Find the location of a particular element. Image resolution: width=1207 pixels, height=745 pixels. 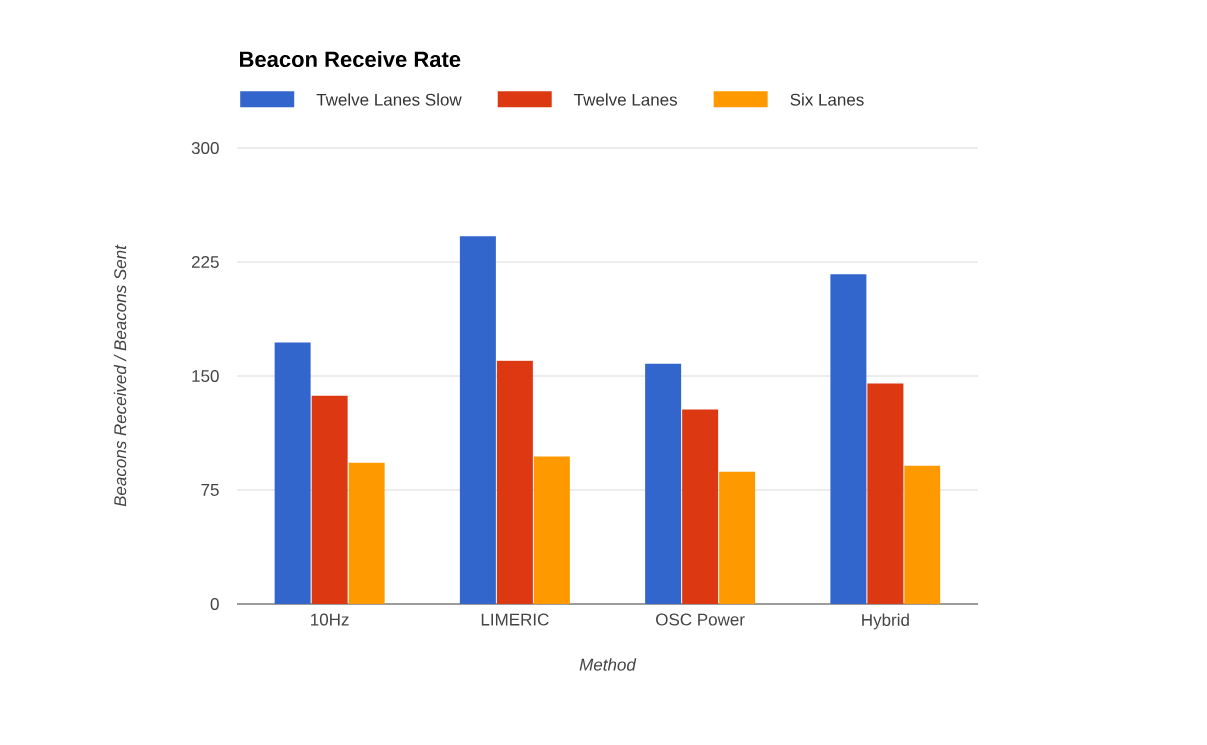

legend-label: Twelve Lanes Slow is located at coordinates (389, 99).